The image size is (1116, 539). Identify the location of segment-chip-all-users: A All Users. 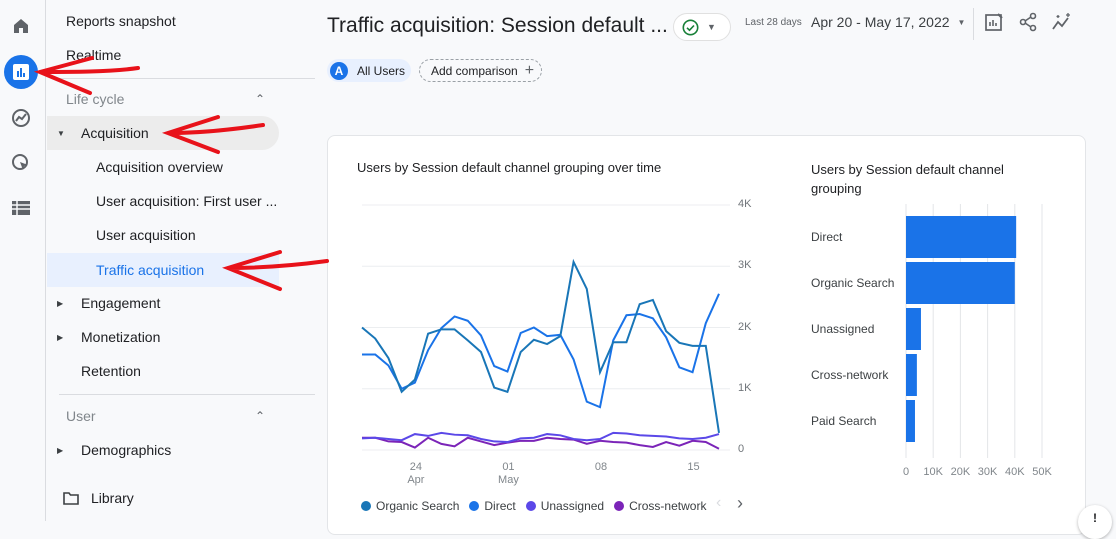
(369, 70).